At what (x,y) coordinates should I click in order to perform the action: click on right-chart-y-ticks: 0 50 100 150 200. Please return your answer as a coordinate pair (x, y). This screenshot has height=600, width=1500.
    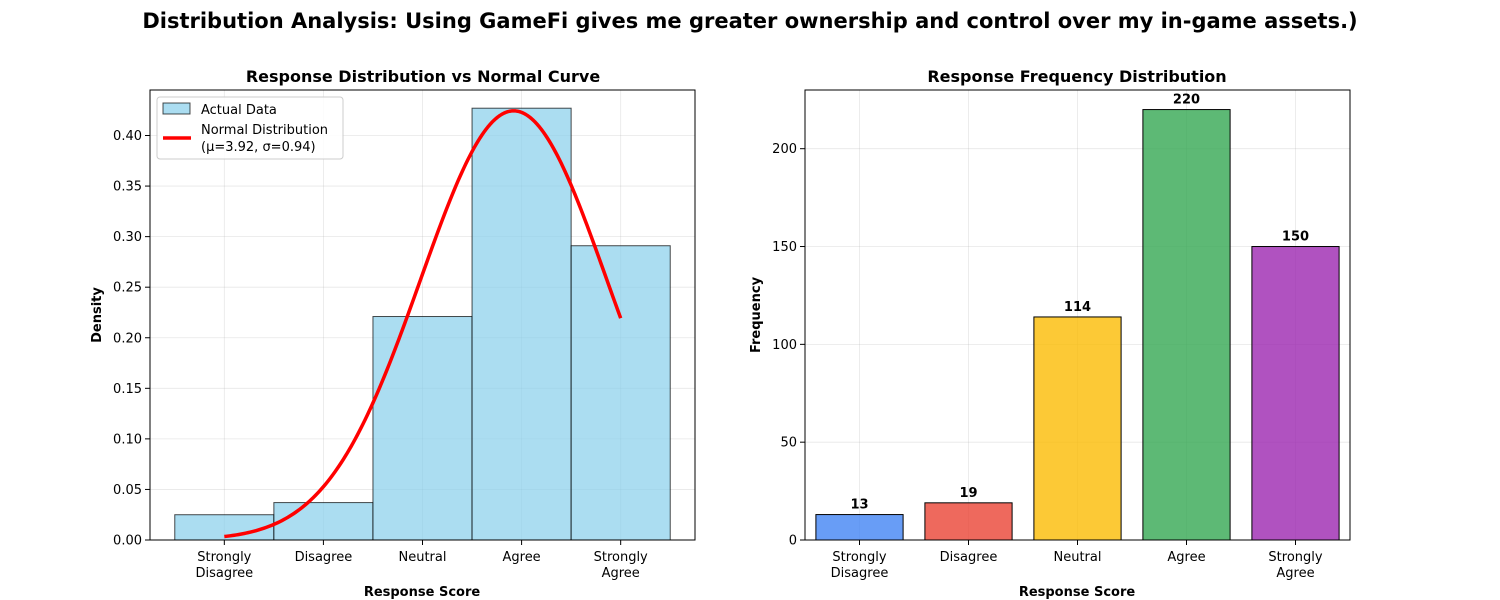
    Looking at the image, I should click on (788, 345).